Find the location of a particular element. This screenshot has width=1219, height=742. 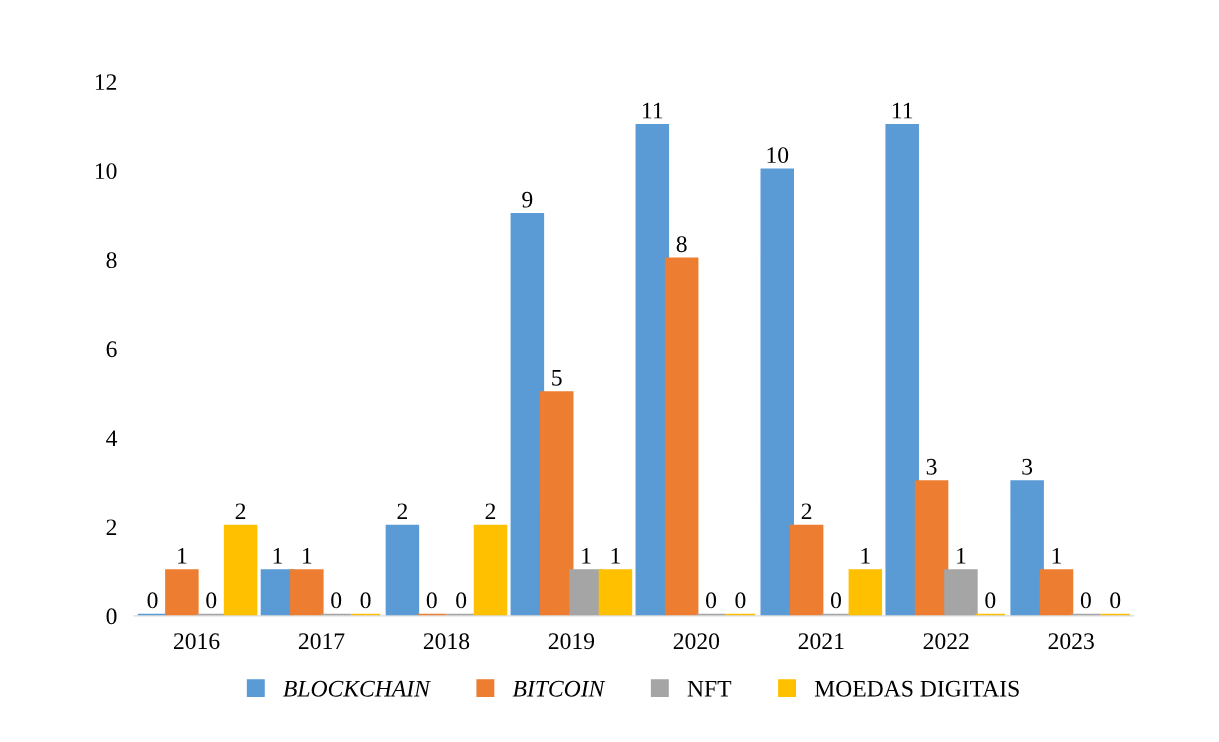

x-tick-label: 2020 is located at coordinates (696, 641).